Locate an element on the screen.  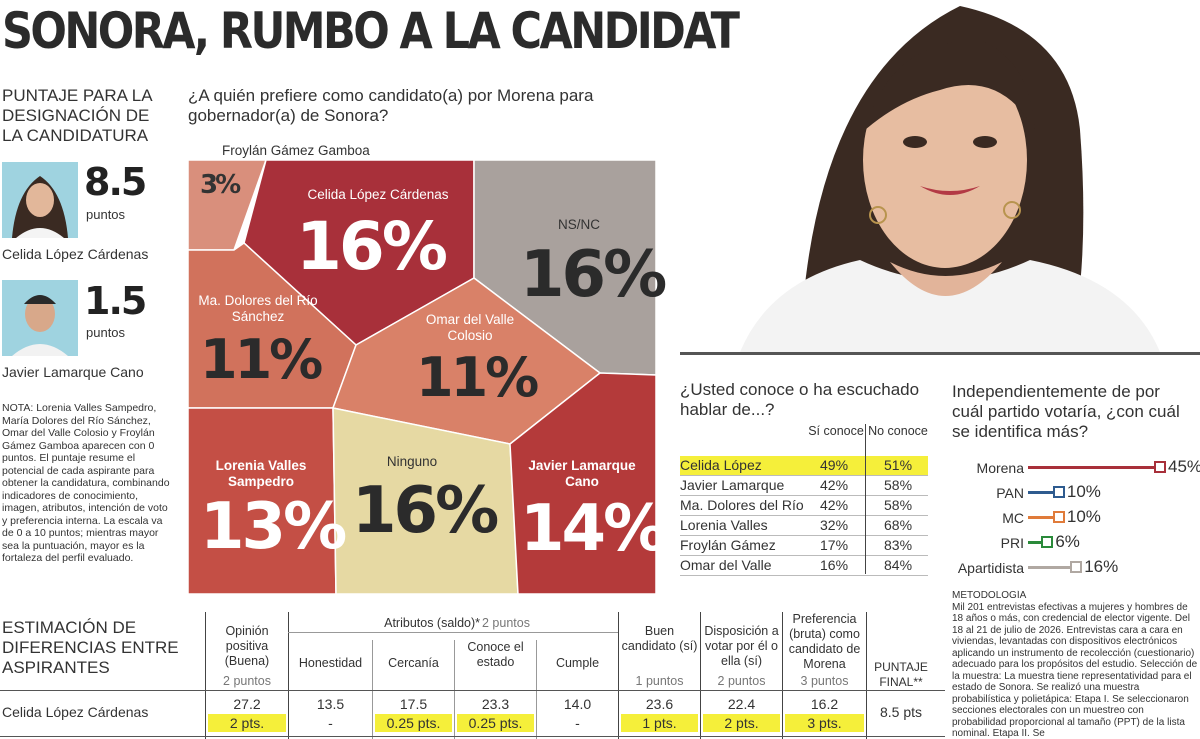
col-attr-group: Atributos (saldo)* is located at coordinates (432, 623).